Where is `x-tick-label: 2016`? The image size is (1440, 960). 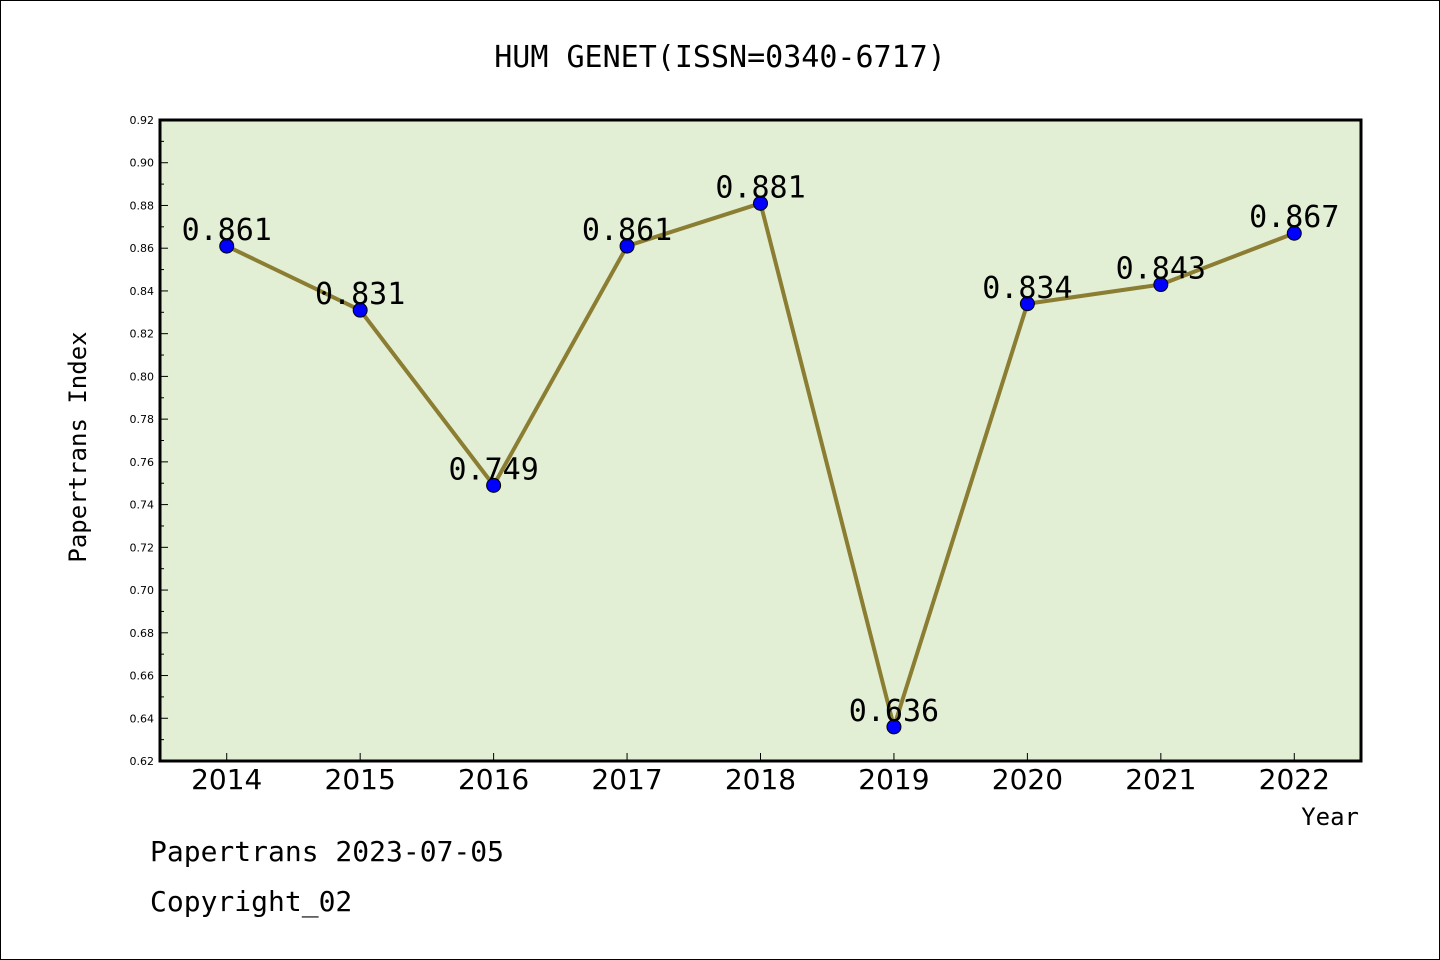 x-tick-label: 2016 is located at coordinates (493, 779).